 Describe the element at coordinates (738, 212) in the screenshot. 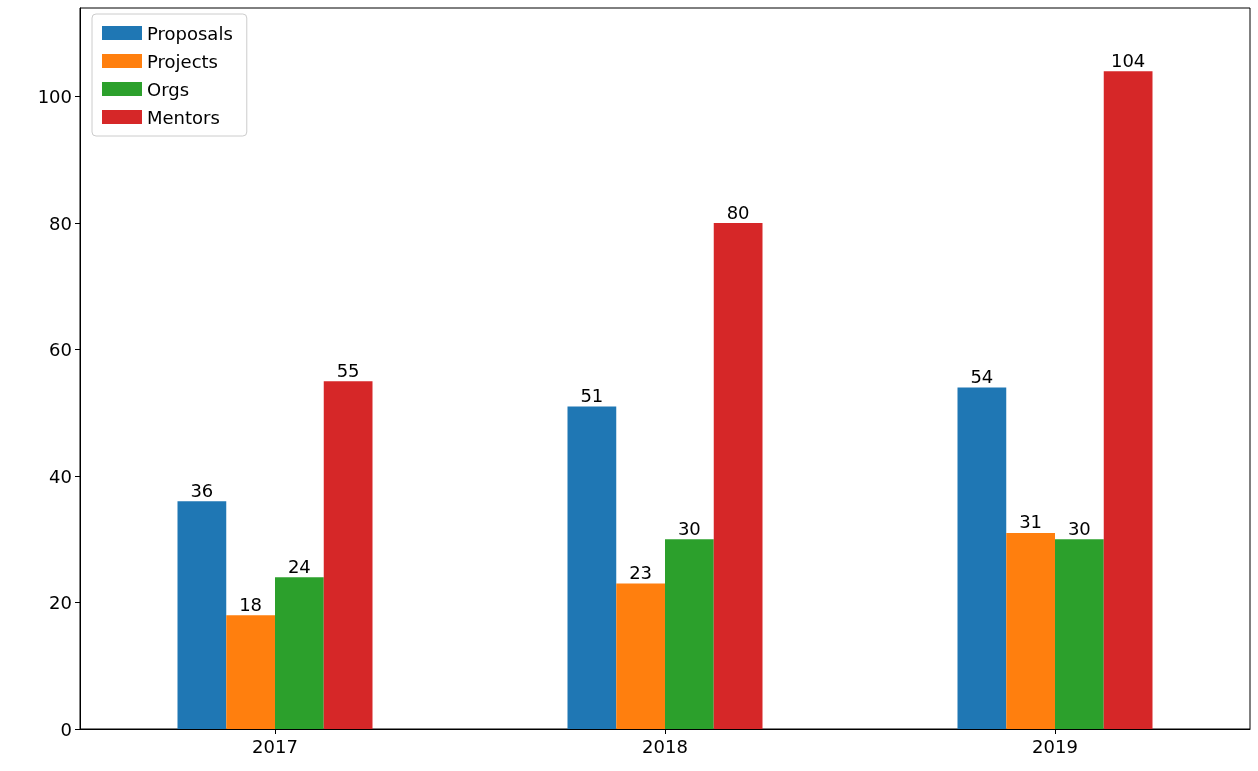

I see `data-label: 80` at that location.